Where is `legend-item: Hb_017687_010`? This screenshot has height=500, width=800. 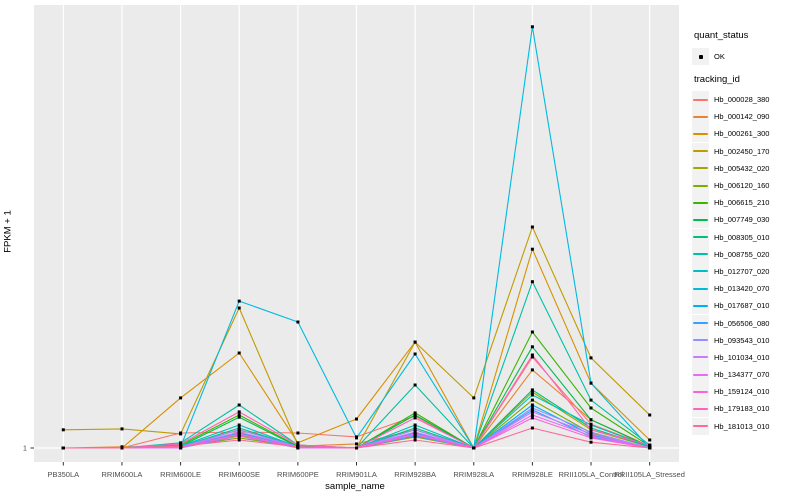 legend-item: Hb_017687_010 is located at coordinates (731, 306).